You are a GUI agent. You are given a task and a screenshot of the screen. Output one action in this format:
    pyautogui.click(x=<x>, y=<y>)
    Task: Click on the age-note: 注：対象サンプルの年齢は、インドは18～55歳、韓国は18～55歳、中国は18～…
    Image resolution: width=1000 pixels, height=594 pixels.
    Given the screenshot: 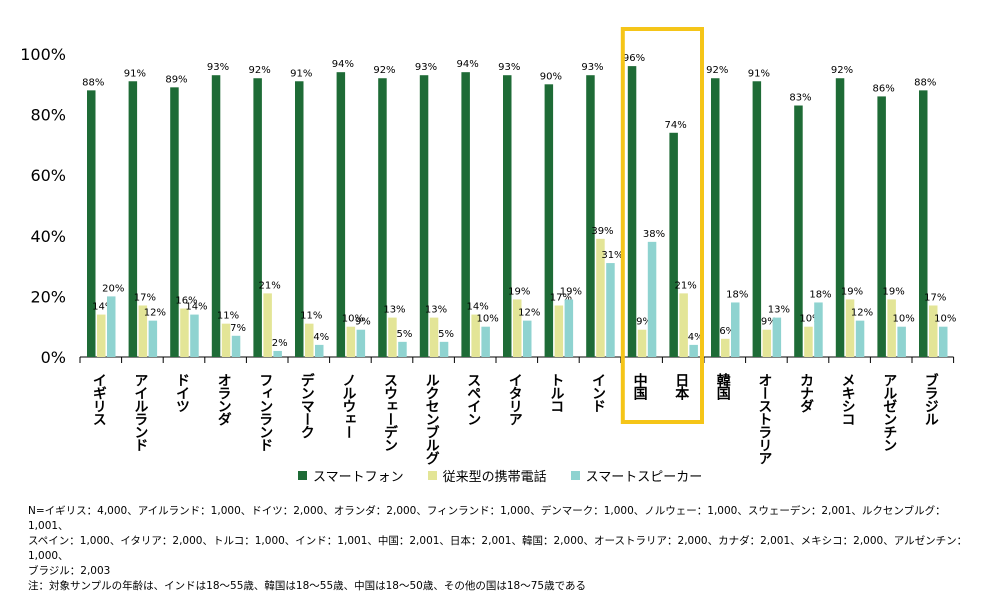 What is the action you would take?
    pyautogui.click(x=307, y=586)
    